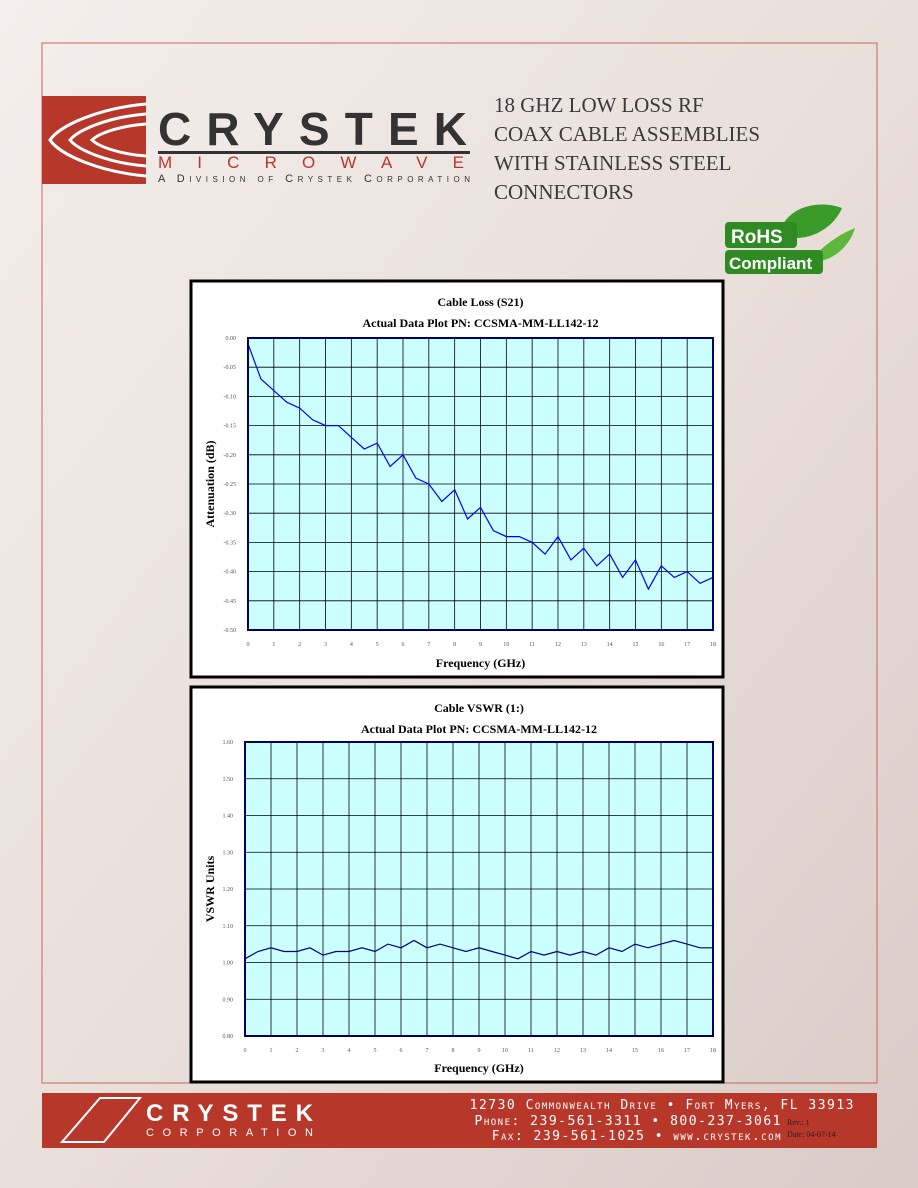 The width and height of the screenshot is (918, 1188). I want to click on y-tick-label: -0.35, so click(230, 543).